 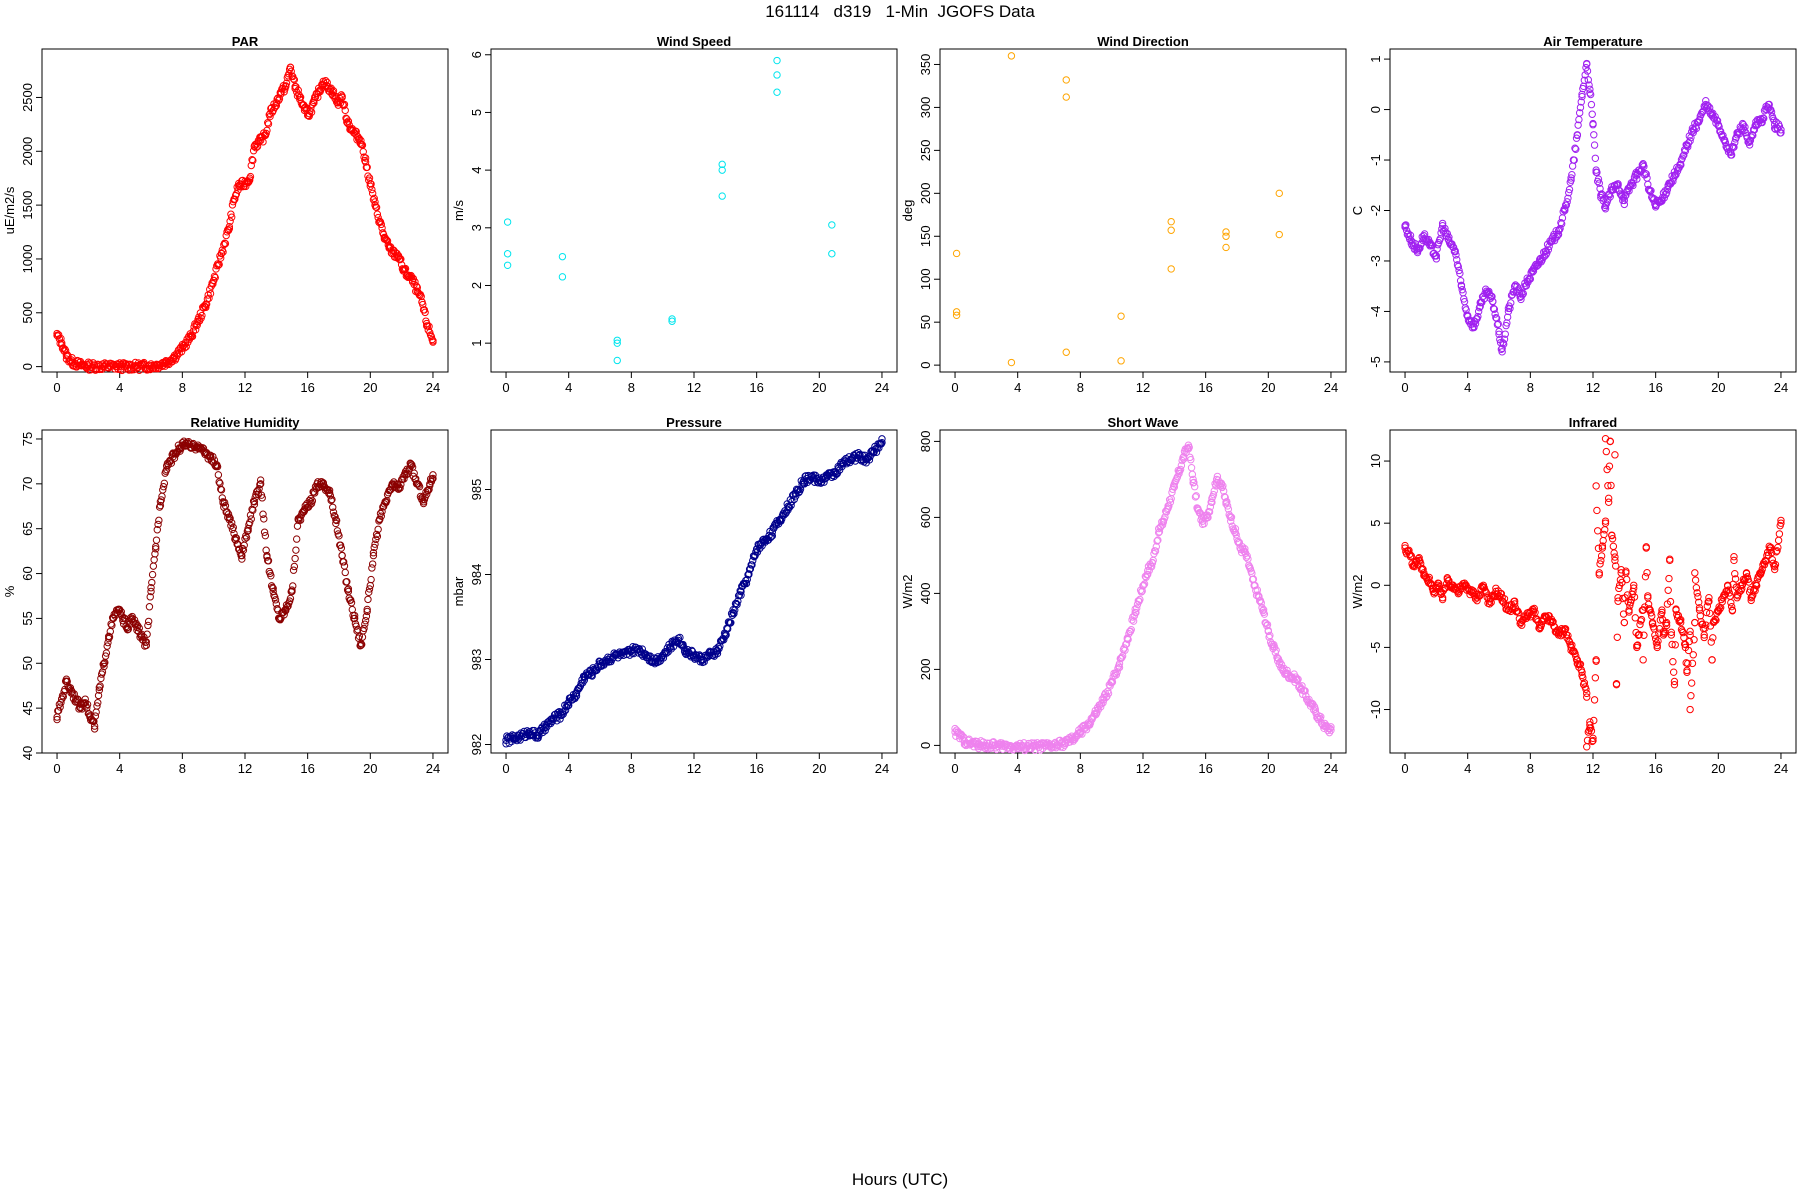 I want to click on x-tick-label: 16, so click(x=756, y=387).